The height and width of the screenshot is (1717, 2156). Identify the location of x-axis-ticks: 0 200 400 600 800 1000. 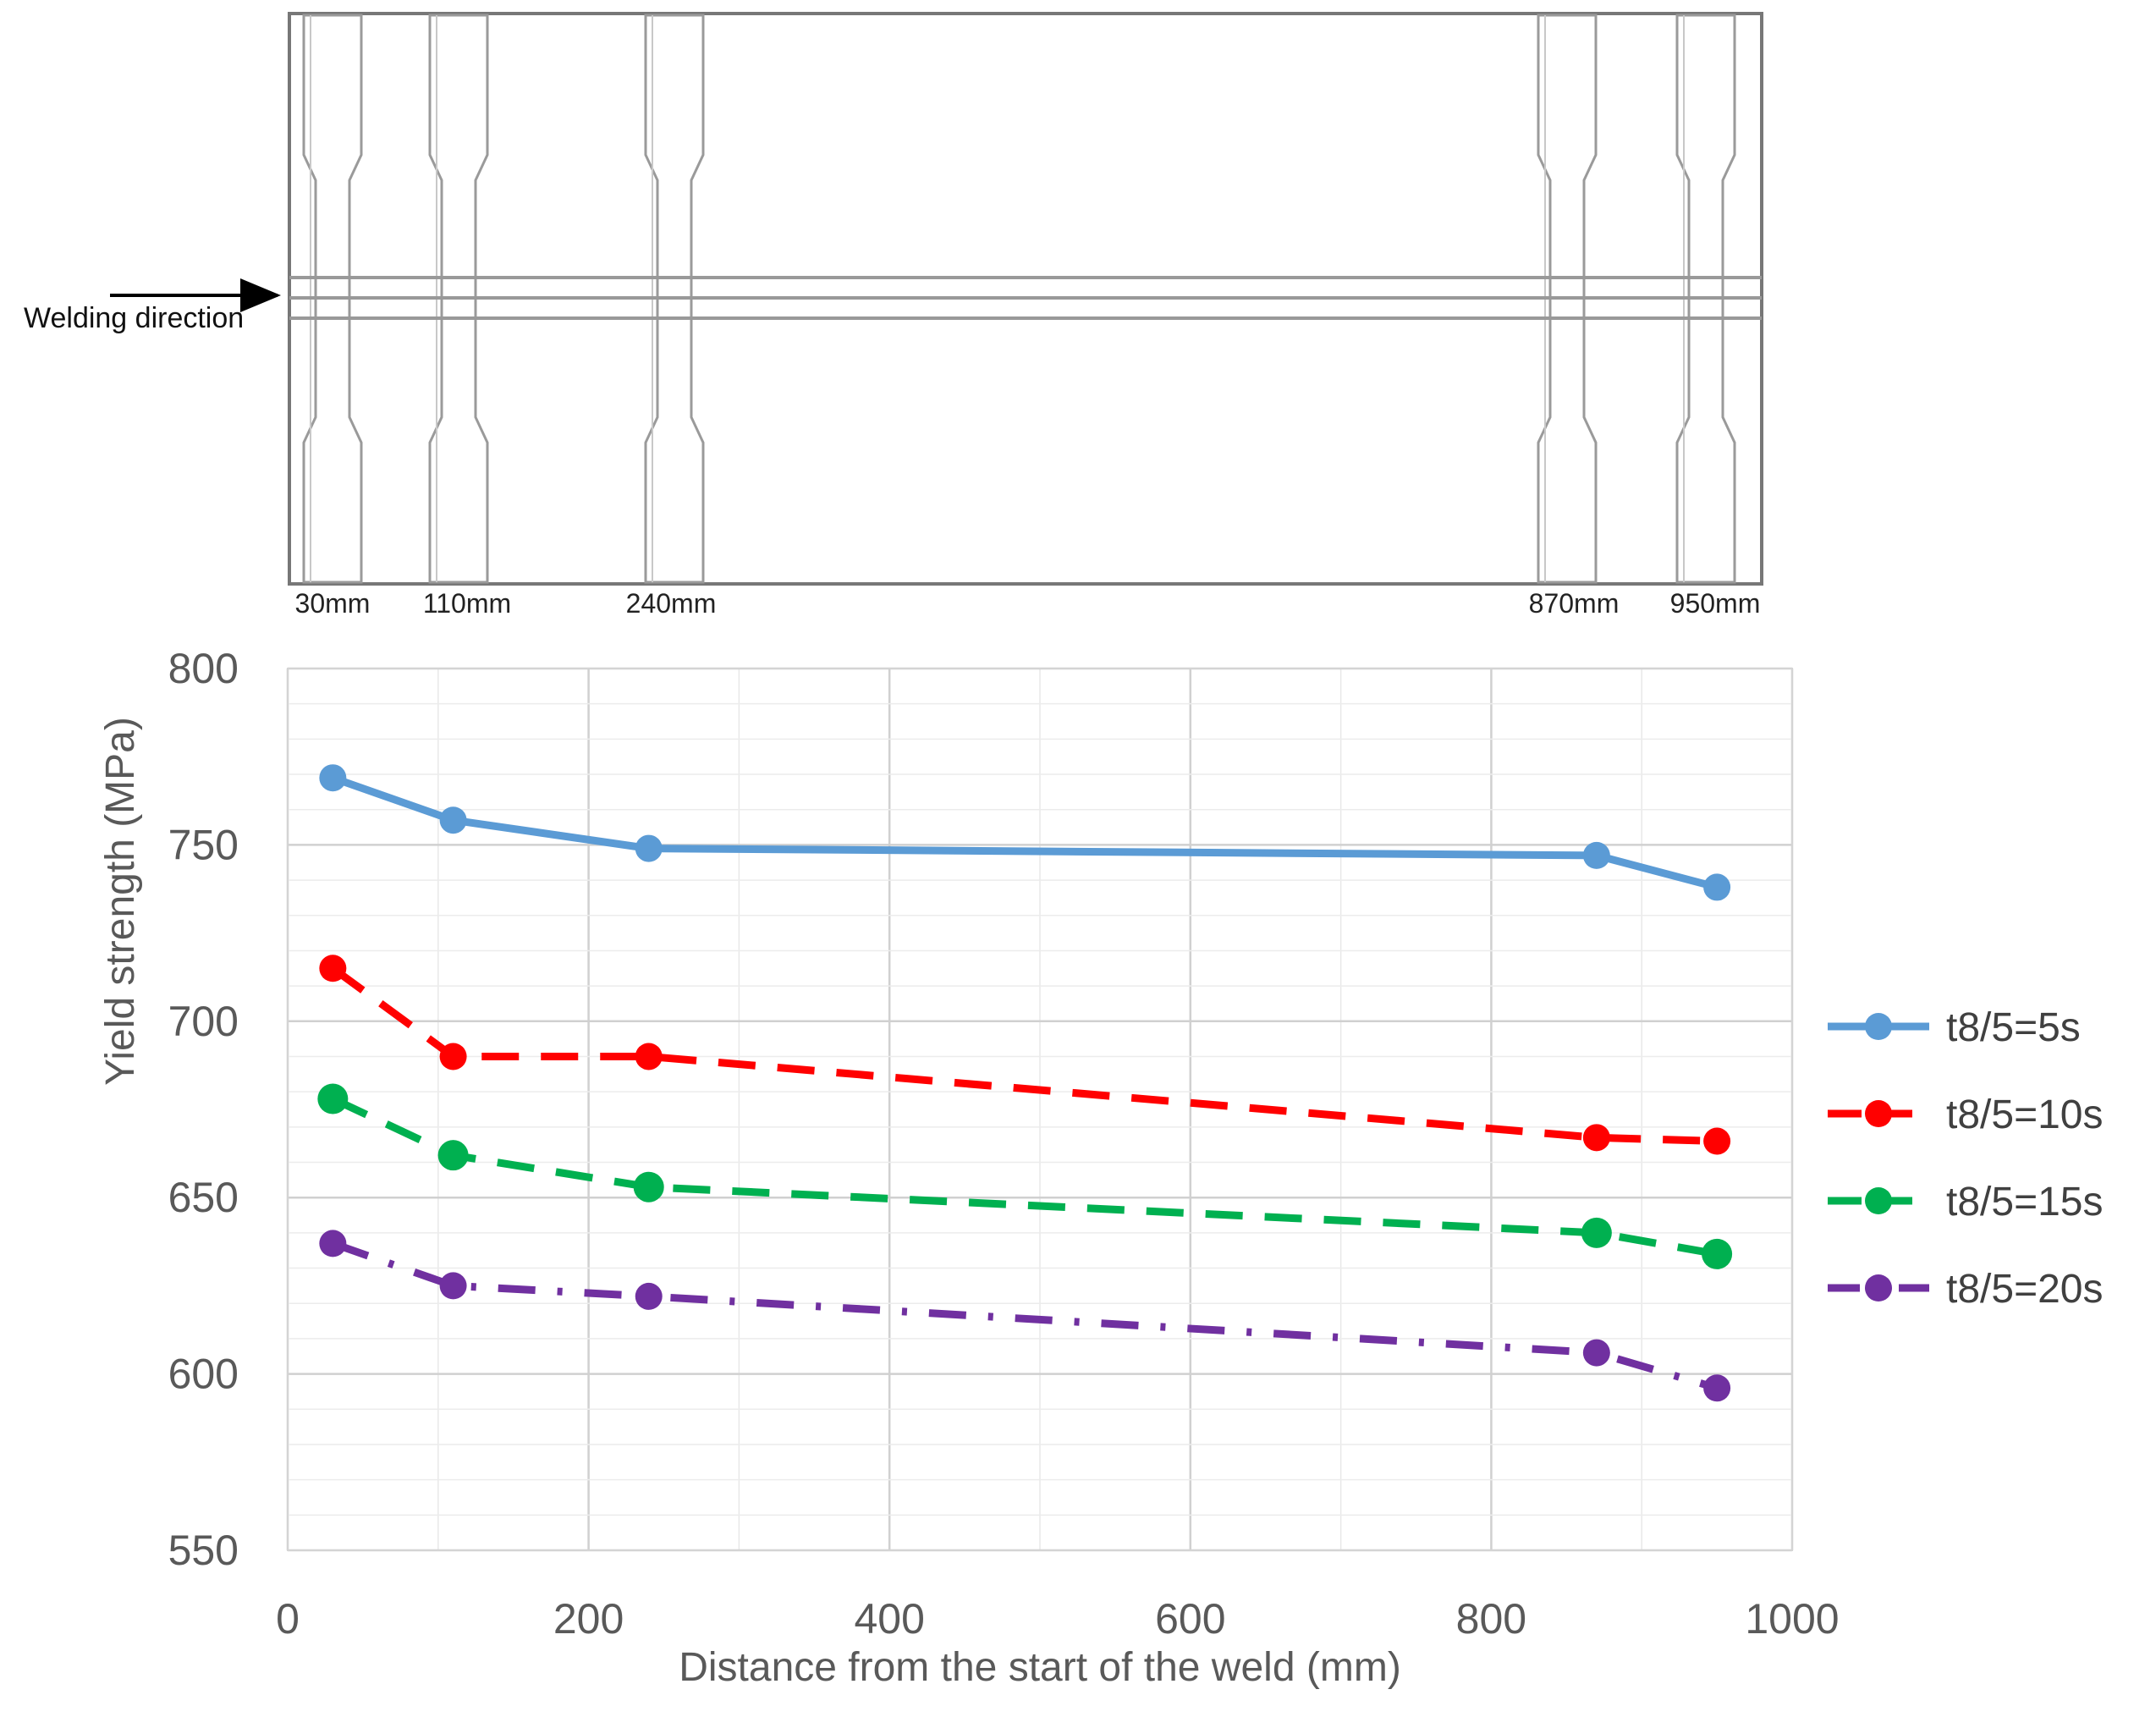
(1058, 1619).